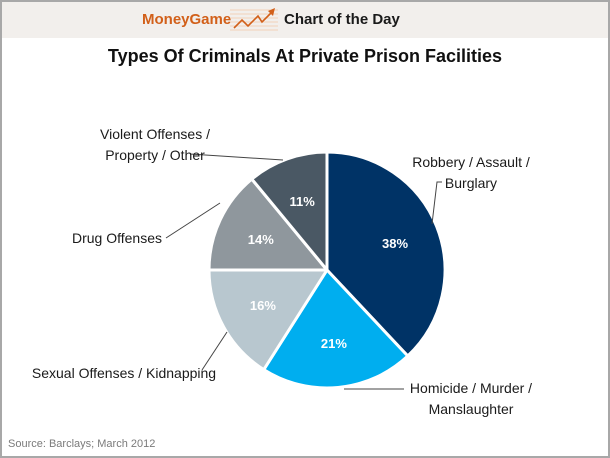 The image size is (610, 458). What do you see at coordinates (471, 172) in the screenshot?
I see `slice-category-label: Robbery / Assault / Burglary` at bounding box center [471, 172].